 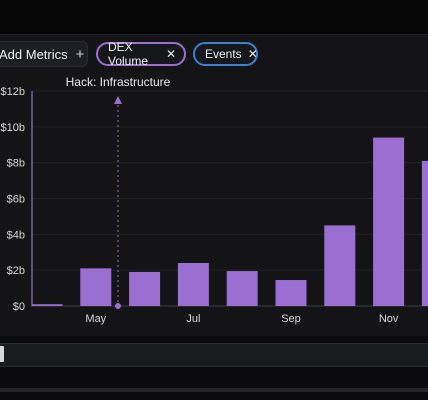 What do you see at coordinates (16, 164) in the screenshot?
I see `y-tick-label: $8b` at bounding box center [16, 164].